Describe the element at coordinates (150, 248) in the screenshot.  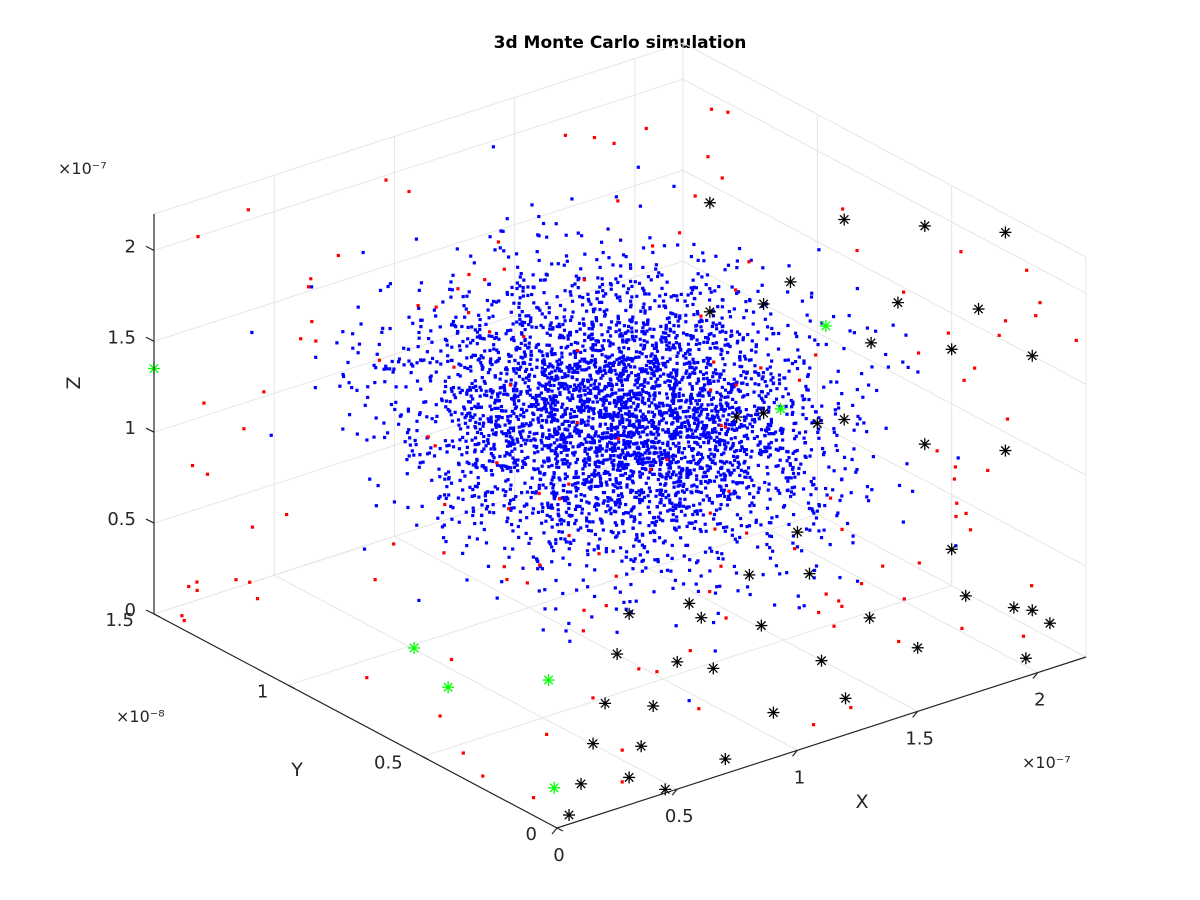
I see `z-tick` at that location.